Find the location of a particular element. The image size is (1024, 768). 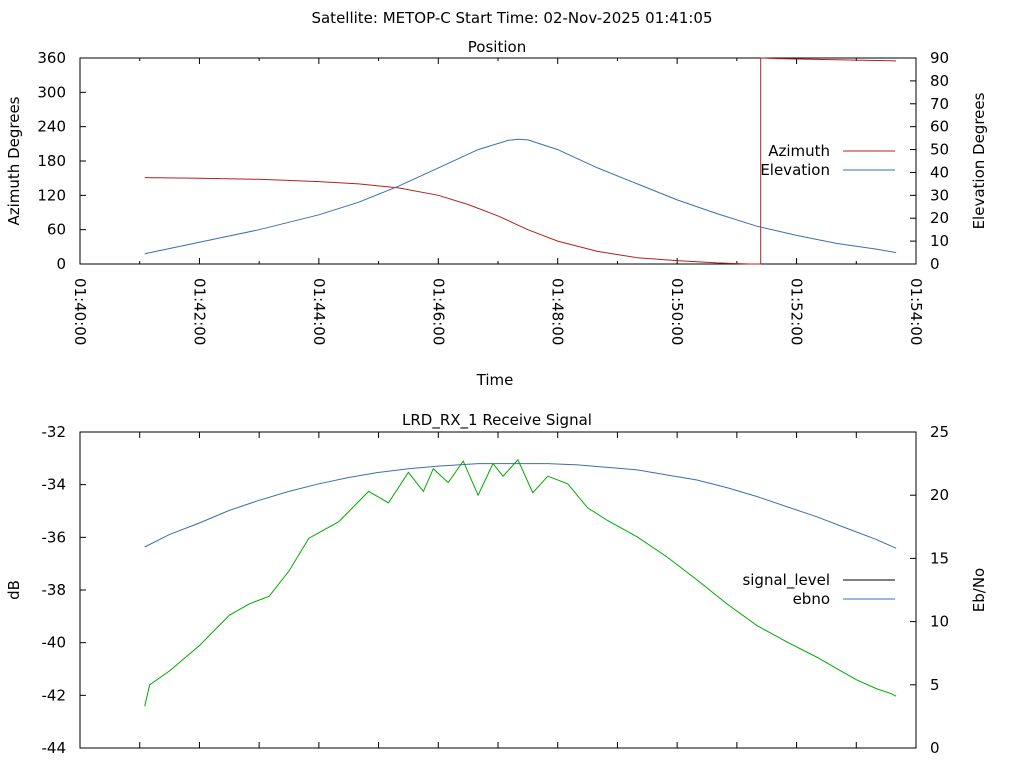

signal-legend: signal_level ebno is located at coordinates (818, 589).